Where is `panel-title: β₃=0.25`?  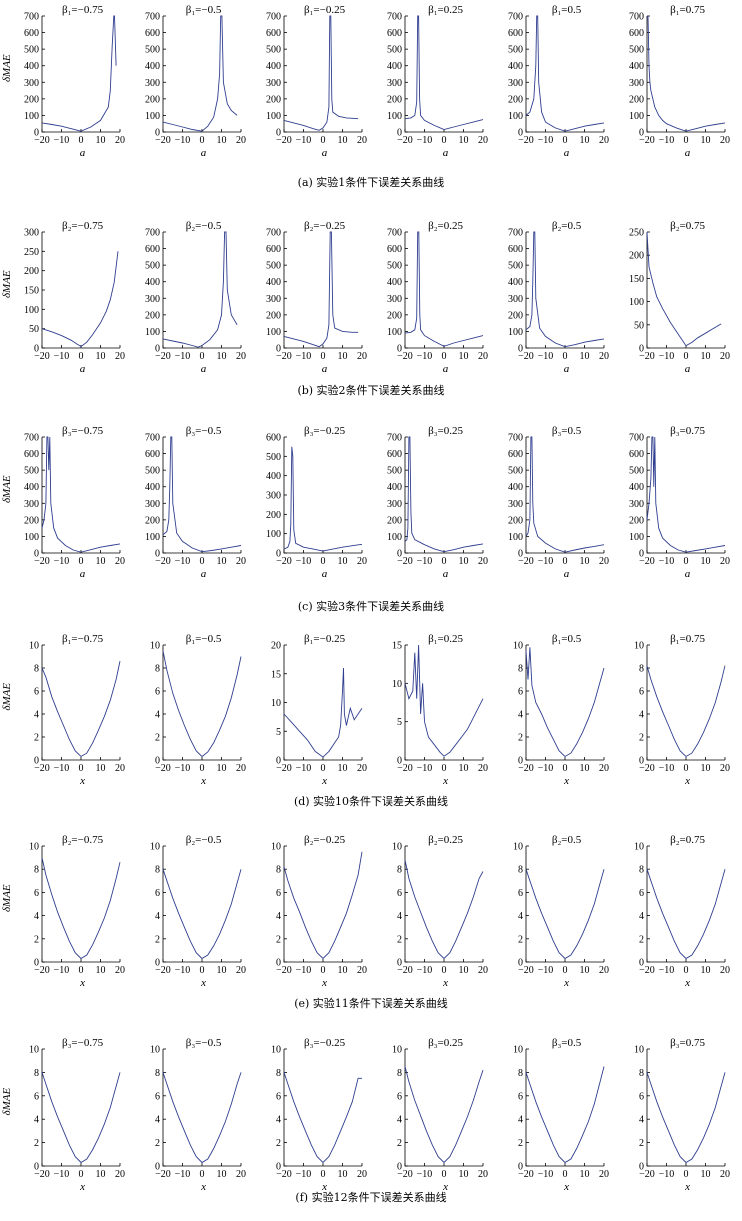
panel-title: β₃=0.25 is located at coordinates (445, 431).